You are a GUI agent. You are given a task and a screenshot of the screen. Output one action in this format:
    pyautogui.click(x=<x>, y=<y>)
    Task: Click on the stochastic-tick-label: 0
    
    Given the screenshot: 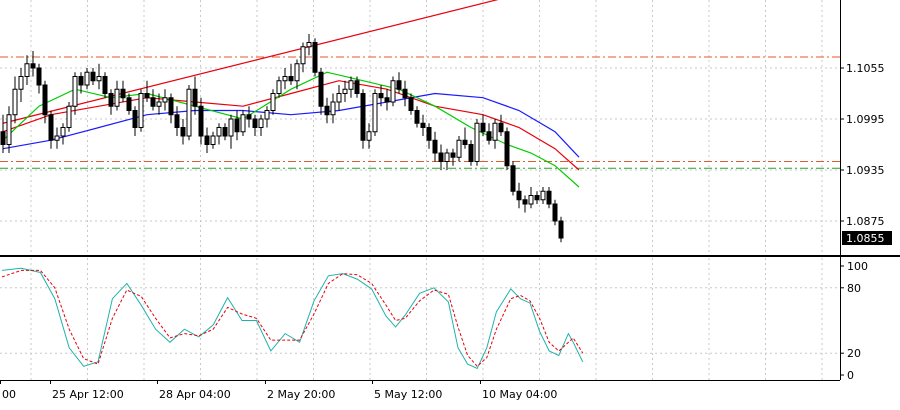 What is the action you would take?
    pyautogui.click(x=850, y=375)
    